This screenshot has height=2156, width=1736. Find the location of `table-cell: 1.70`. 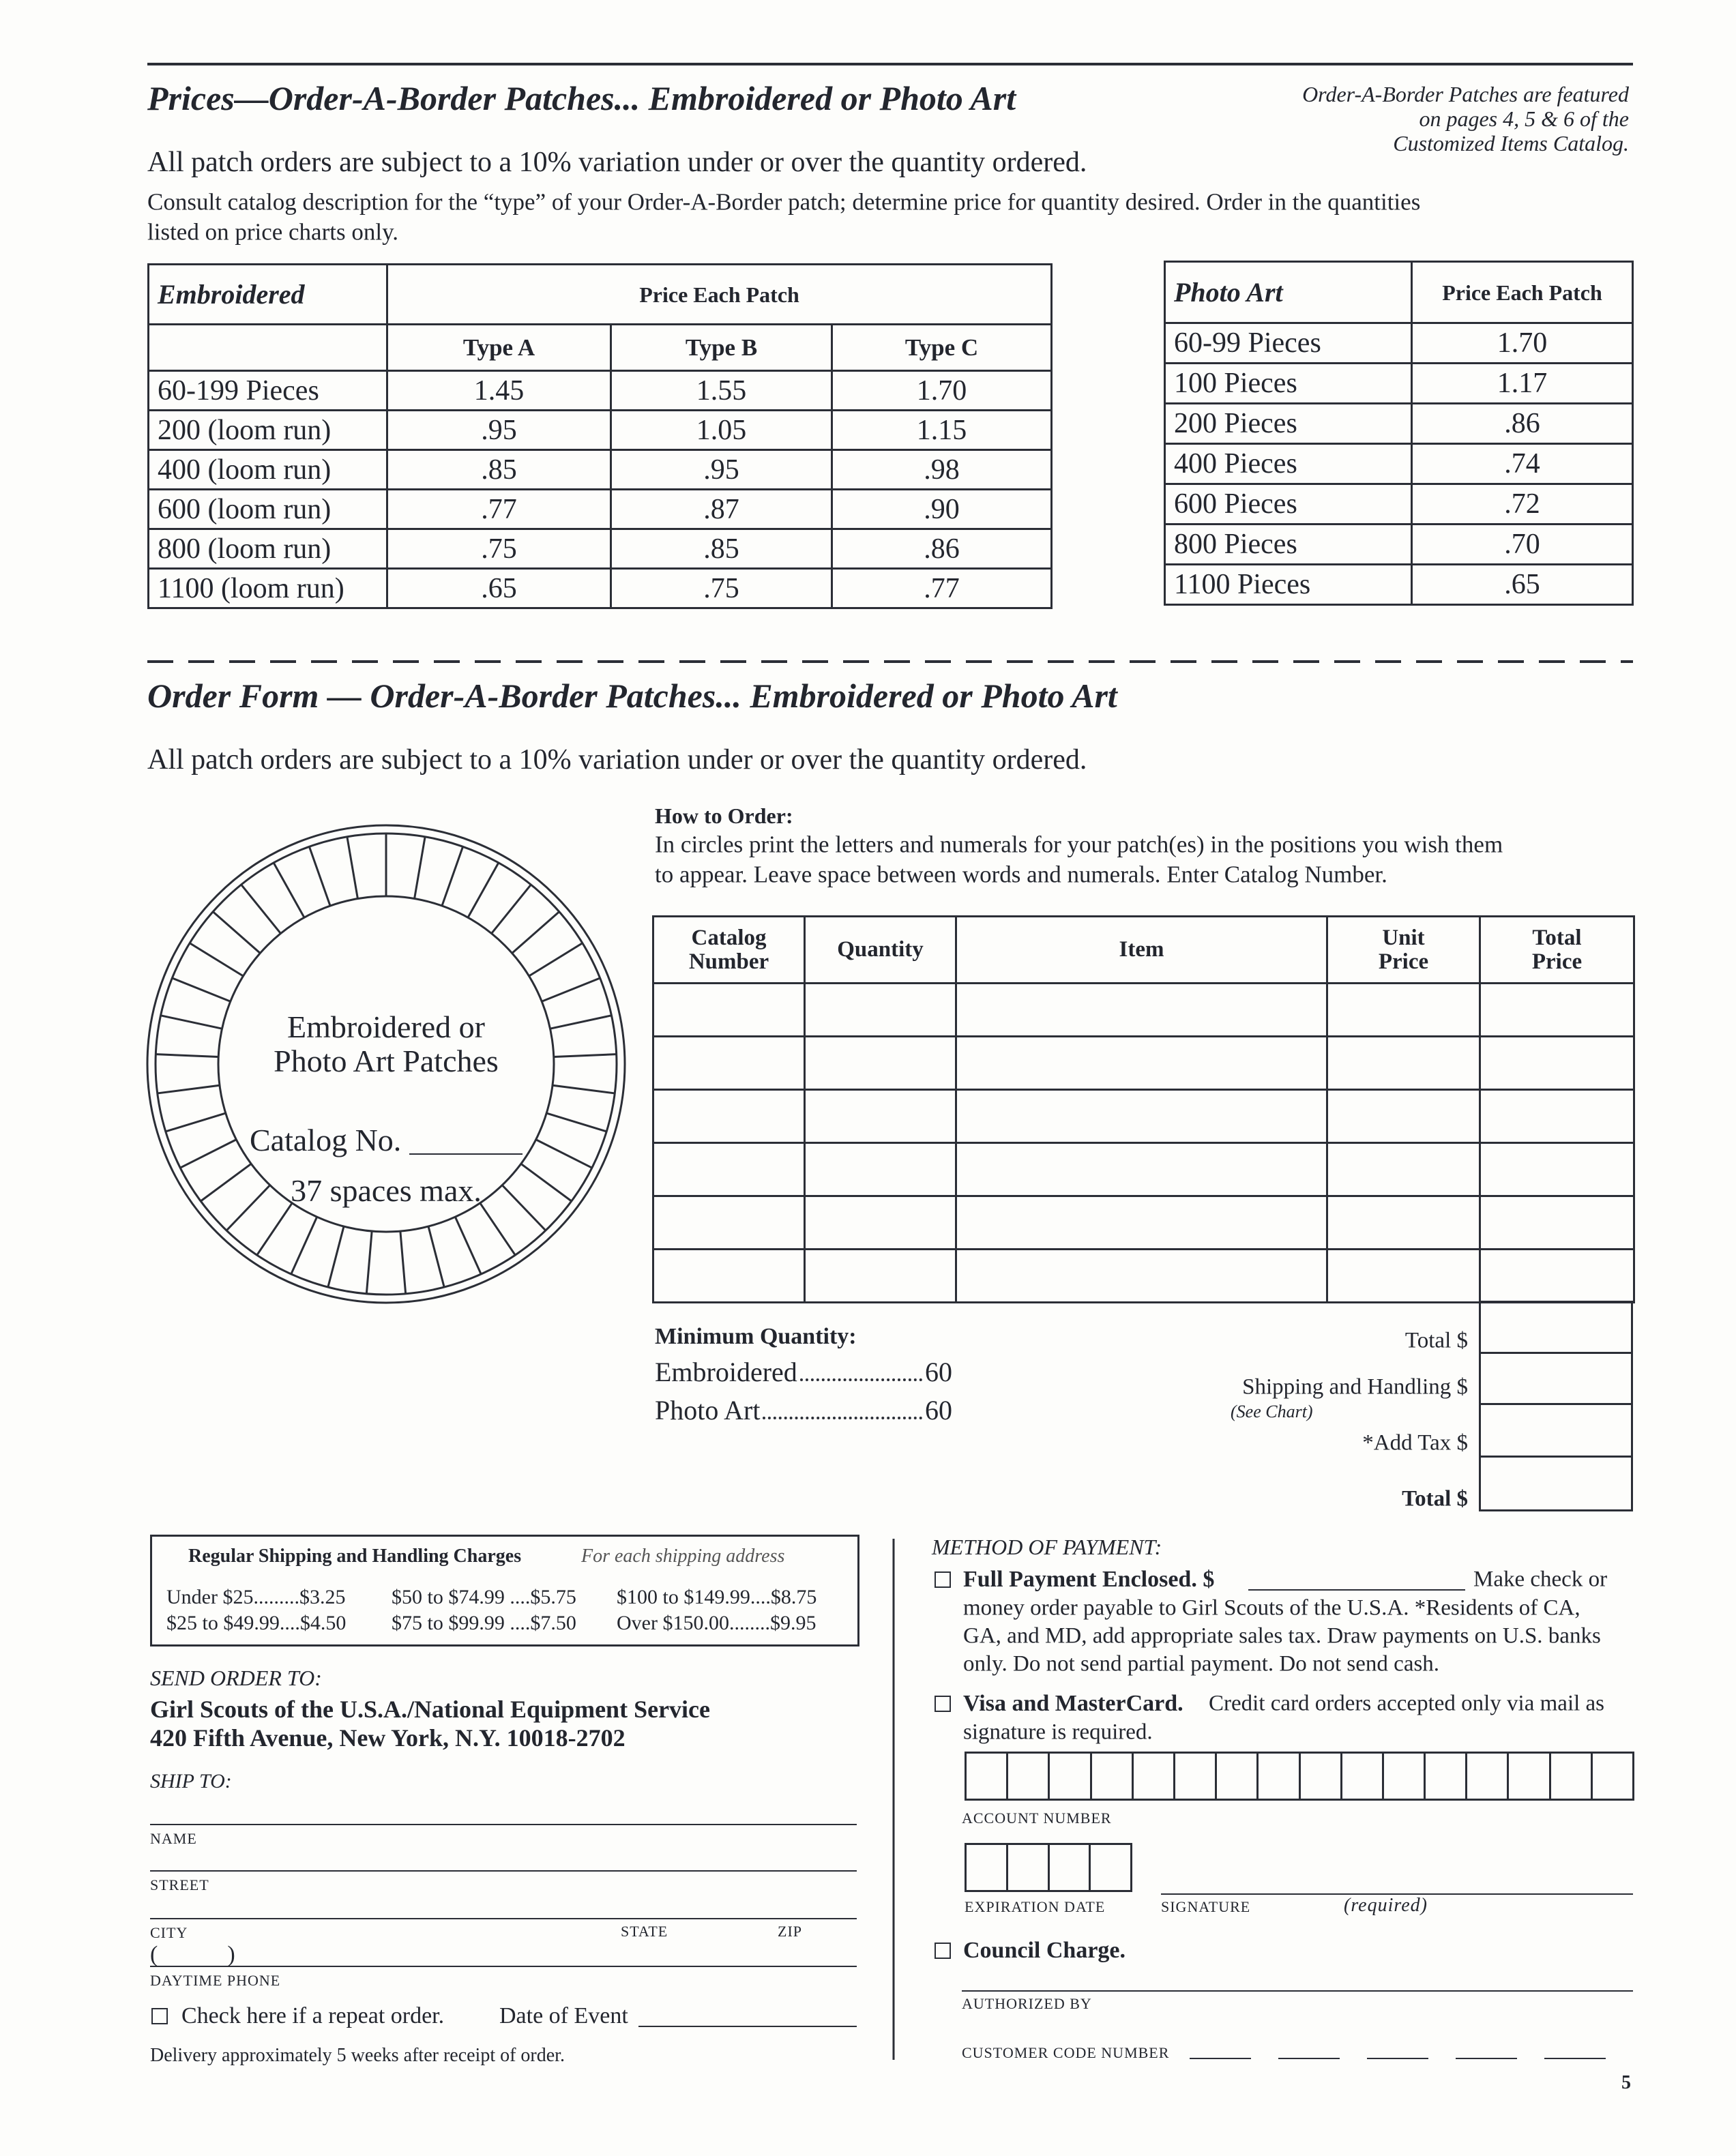

table-cell: 1.70 is located at coordinates (1523, 343).